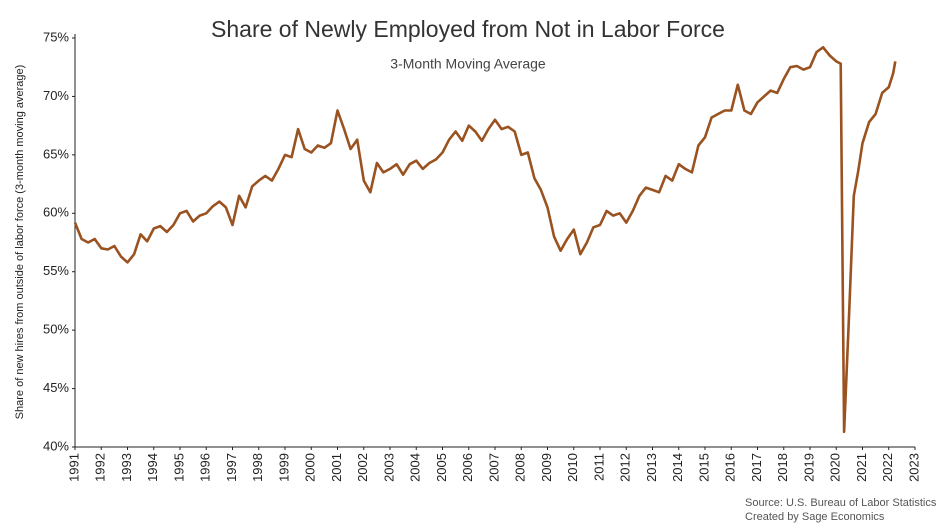  I want to click on y-tick-label: 60%, so click(56, 212).